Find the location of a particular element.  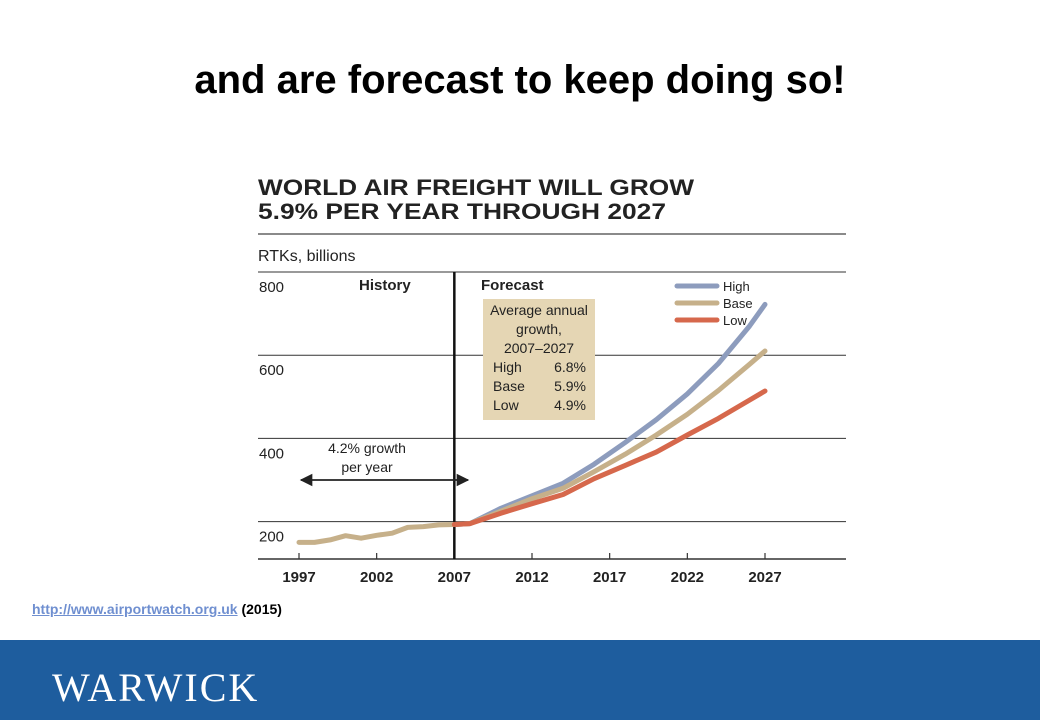

x-tick-label: 1997 is located at coordinates (298, 577).